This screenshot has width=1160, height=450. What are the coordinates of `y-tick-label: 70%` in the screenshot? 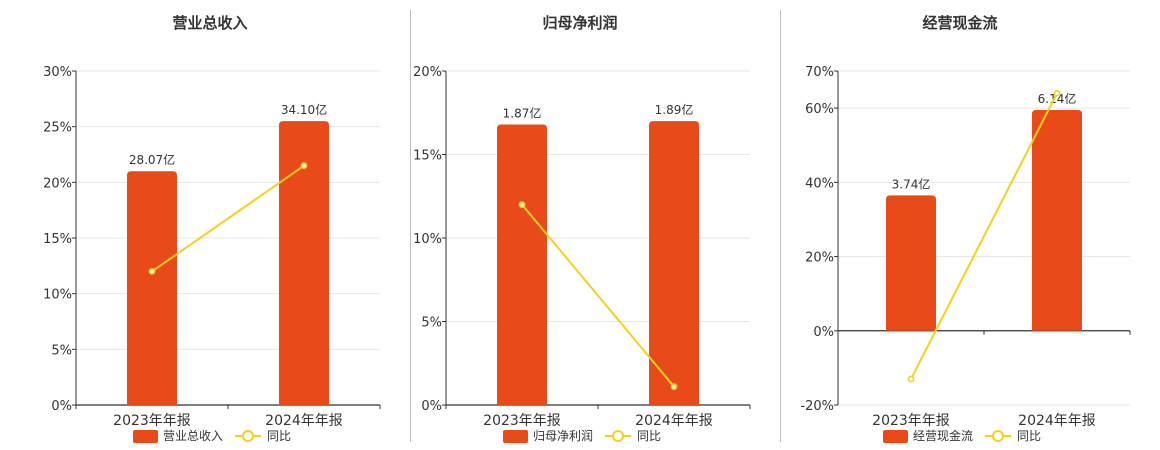 It's located at (819, 72).